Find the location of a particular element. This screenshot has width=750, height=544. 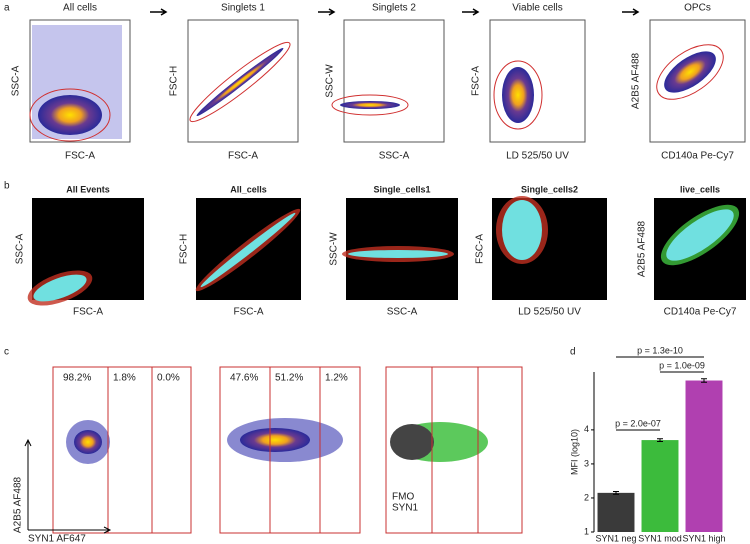

legend-label: SYN1 is located at coordinates (405, 508).